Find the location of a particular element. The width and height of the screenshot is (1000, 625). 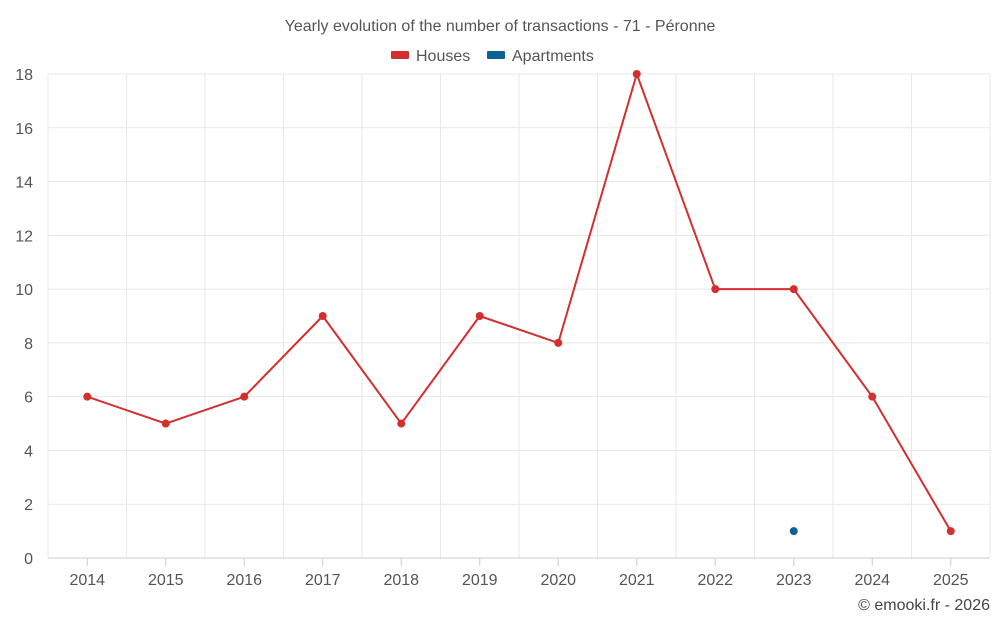

data-point-houses-2021 is located at coordinates (636, 74).